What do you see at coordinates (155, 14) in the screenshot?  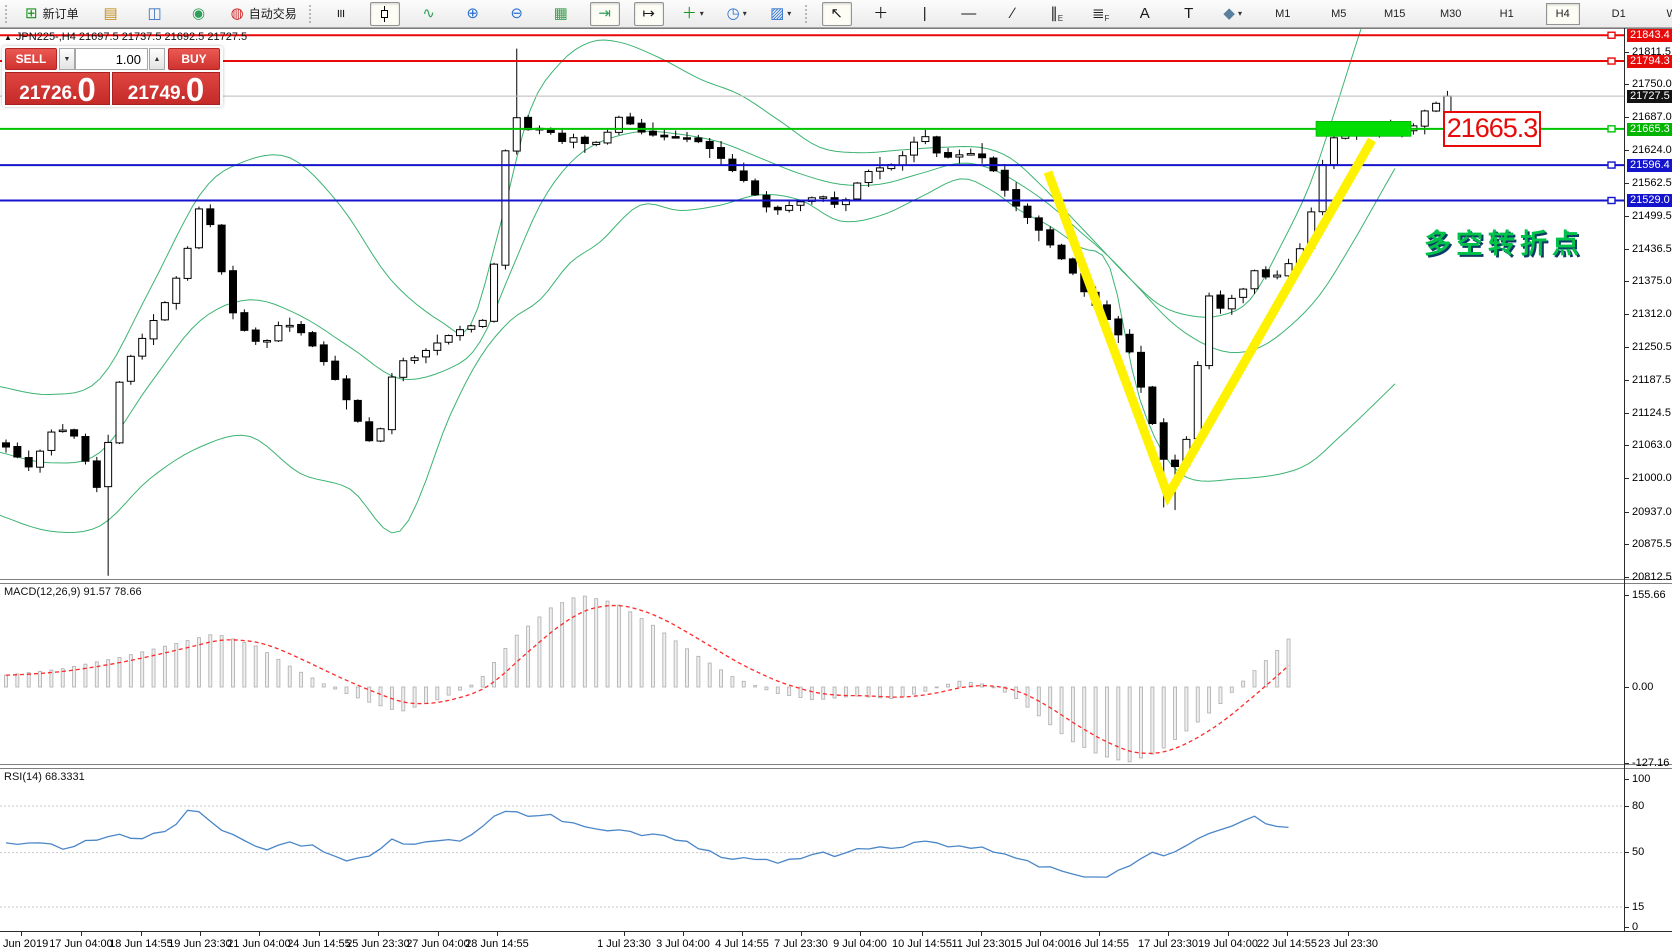 I see `market-watch-button: ◫` at bounding box center [155, 14].